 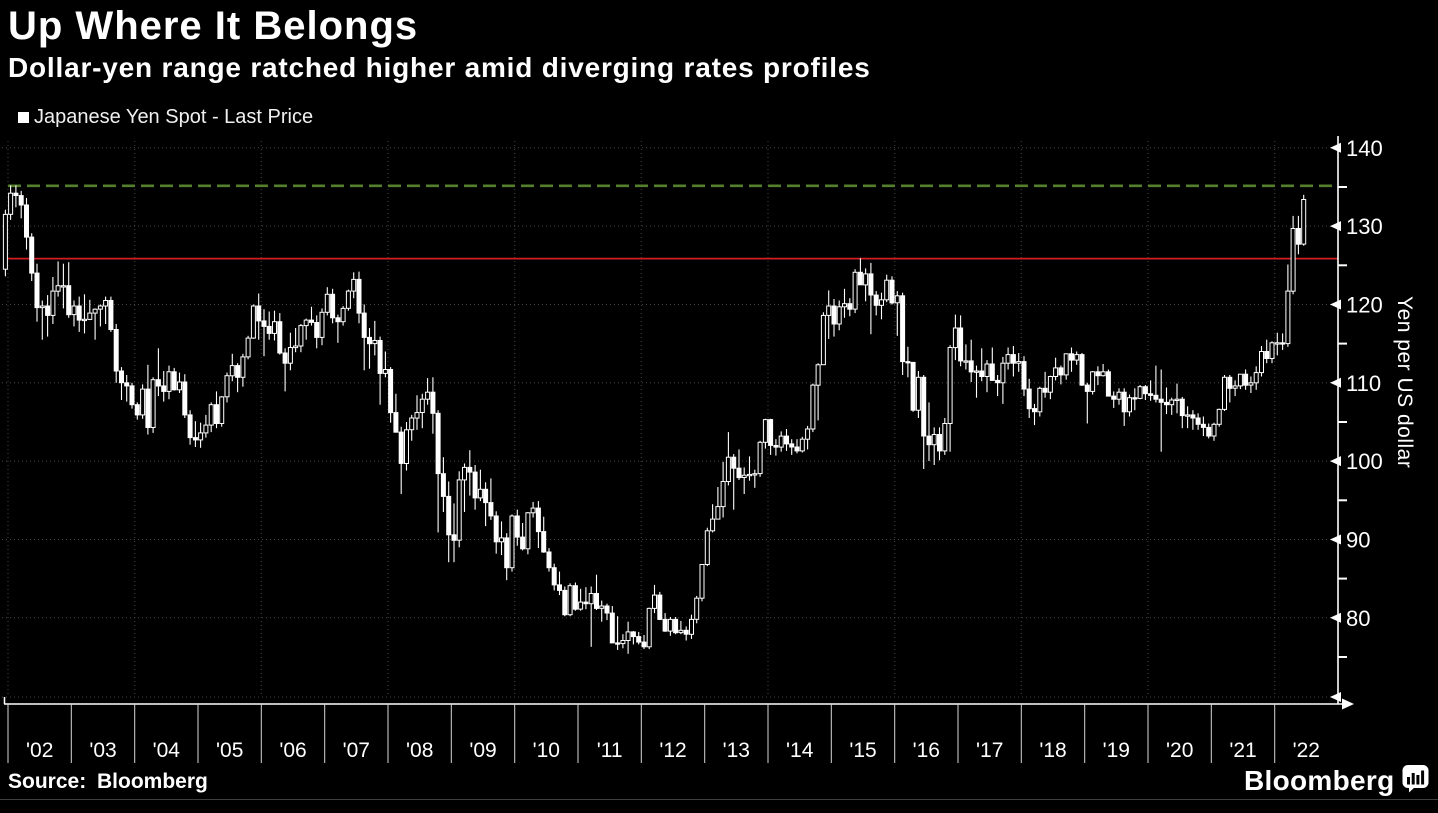 I want to click on svg-text: '05, so click(x=229, y=750).